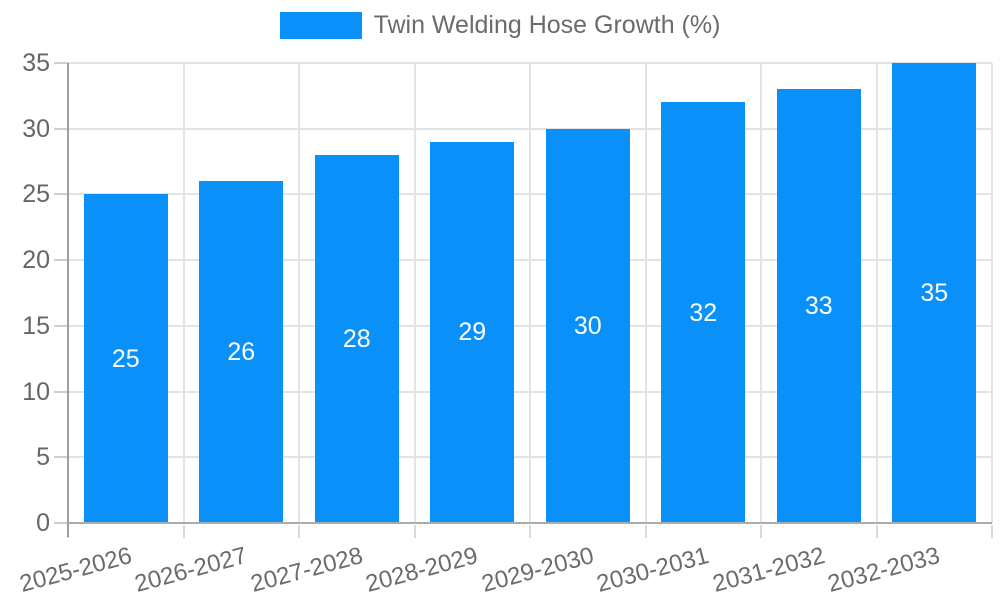  I want to click on bar-value-label: 26, so click(241, 352).